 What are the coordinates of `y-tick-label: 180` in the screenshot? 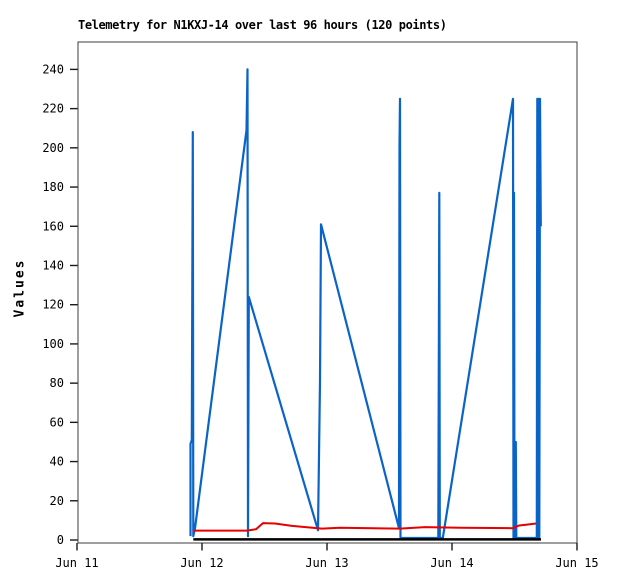 It's located at (53, 187).